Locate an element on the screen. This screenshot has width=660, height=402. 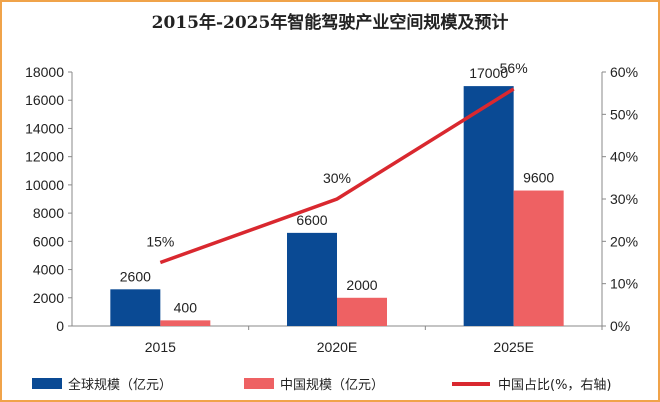
y-tick-label-left: 10000 is located at coordinates (44, 185).